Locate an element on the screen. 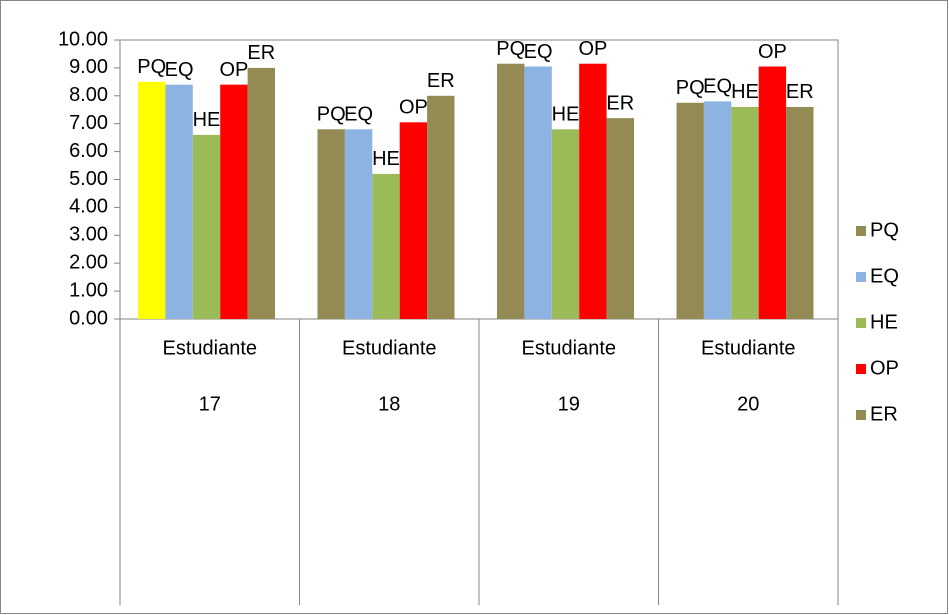  legend-label: OP is located at coordinates (884, 368).